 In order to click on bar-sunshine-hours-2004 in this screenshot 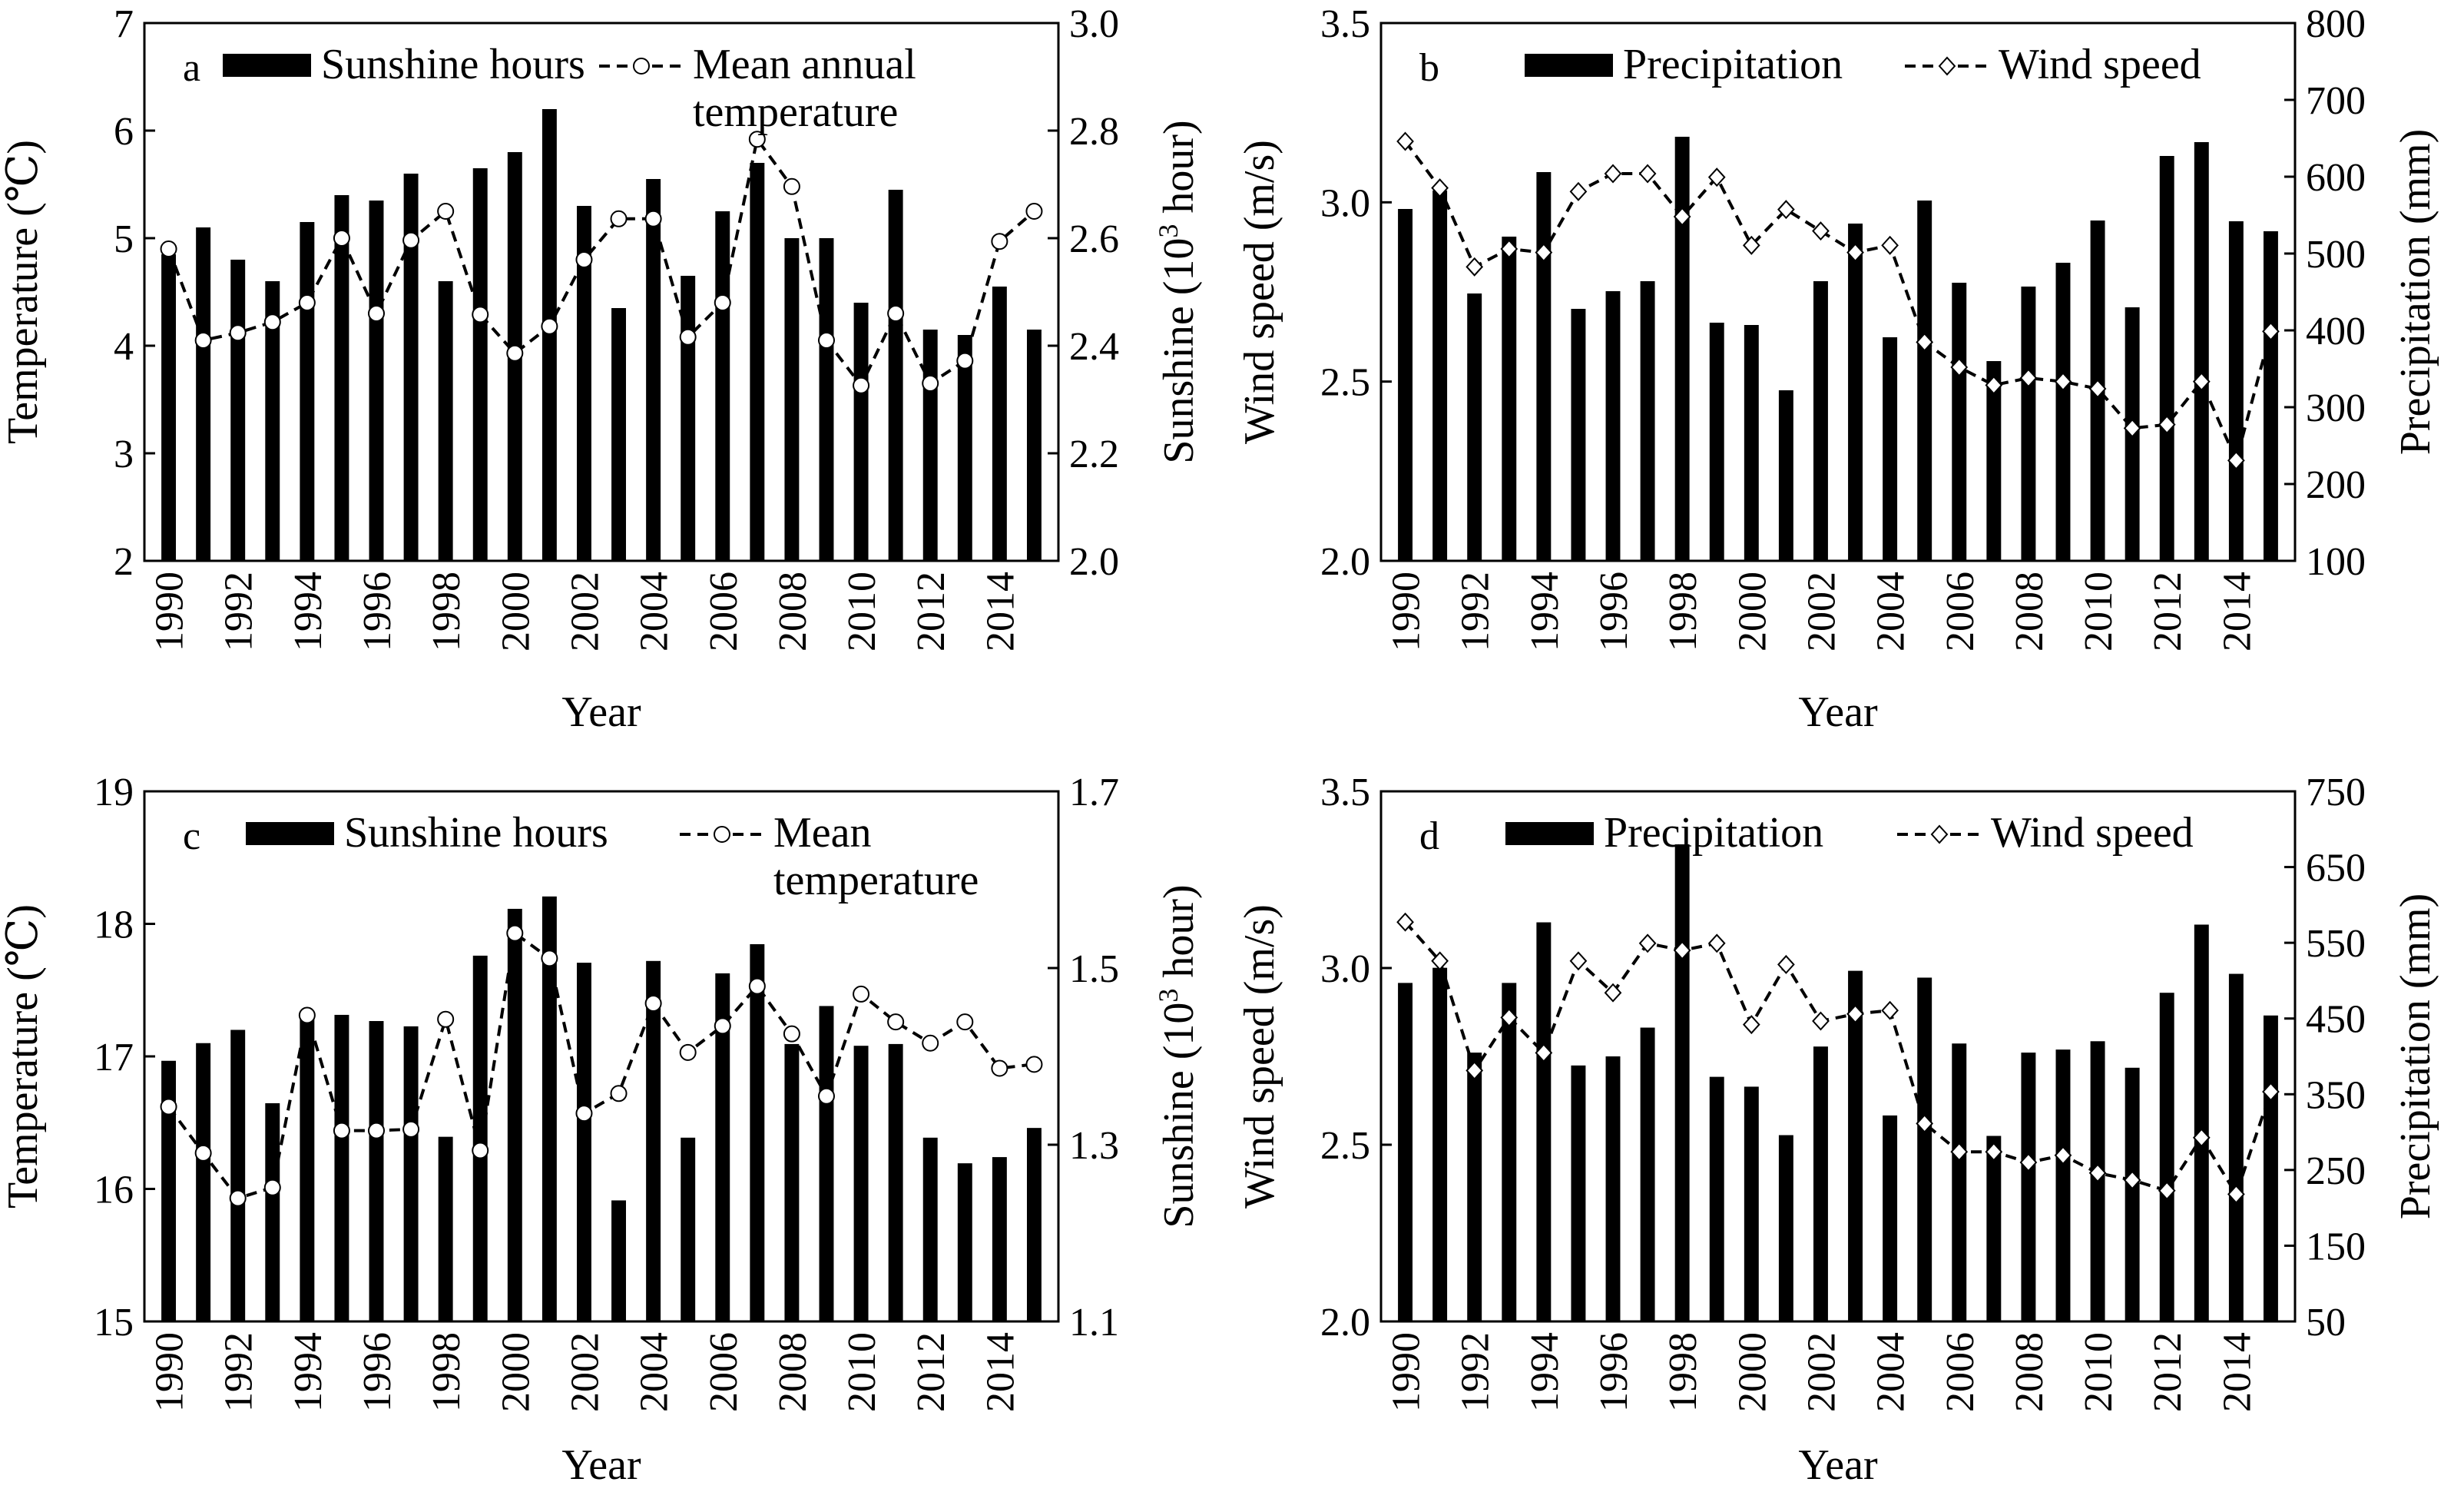, I will do `click(654, 1140)`.